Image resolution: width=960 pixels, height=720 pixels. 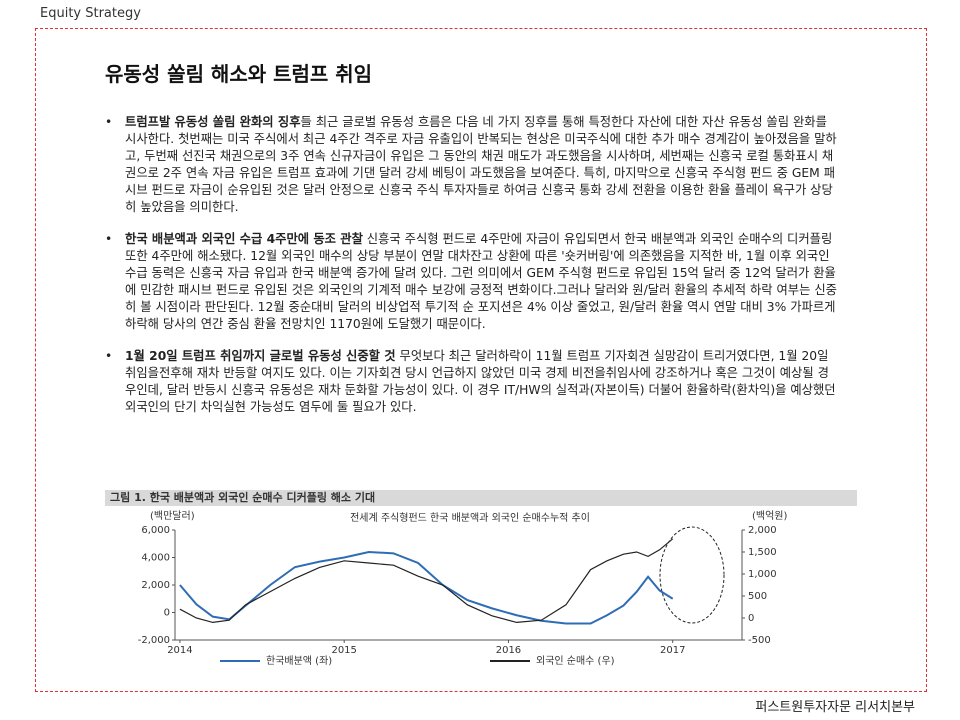 What do you see at coordinates (762, 552) in the screenshot?
I see `y2-tick-label: 1,500` at bounding box center [762, 552].